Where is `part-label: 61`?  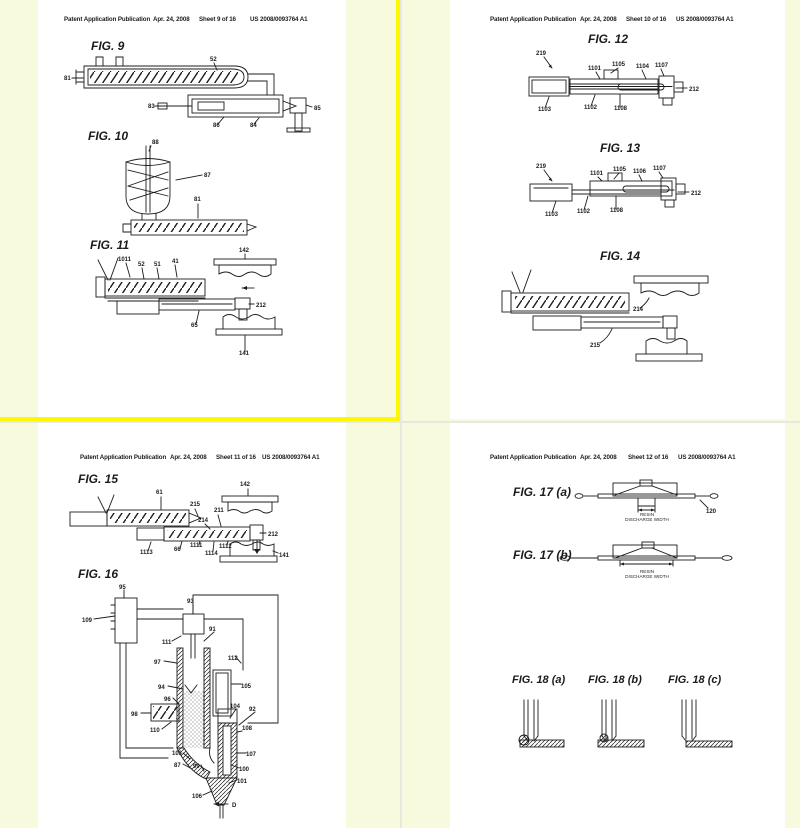 part-label: 61 is located at coordinates (159, 493).